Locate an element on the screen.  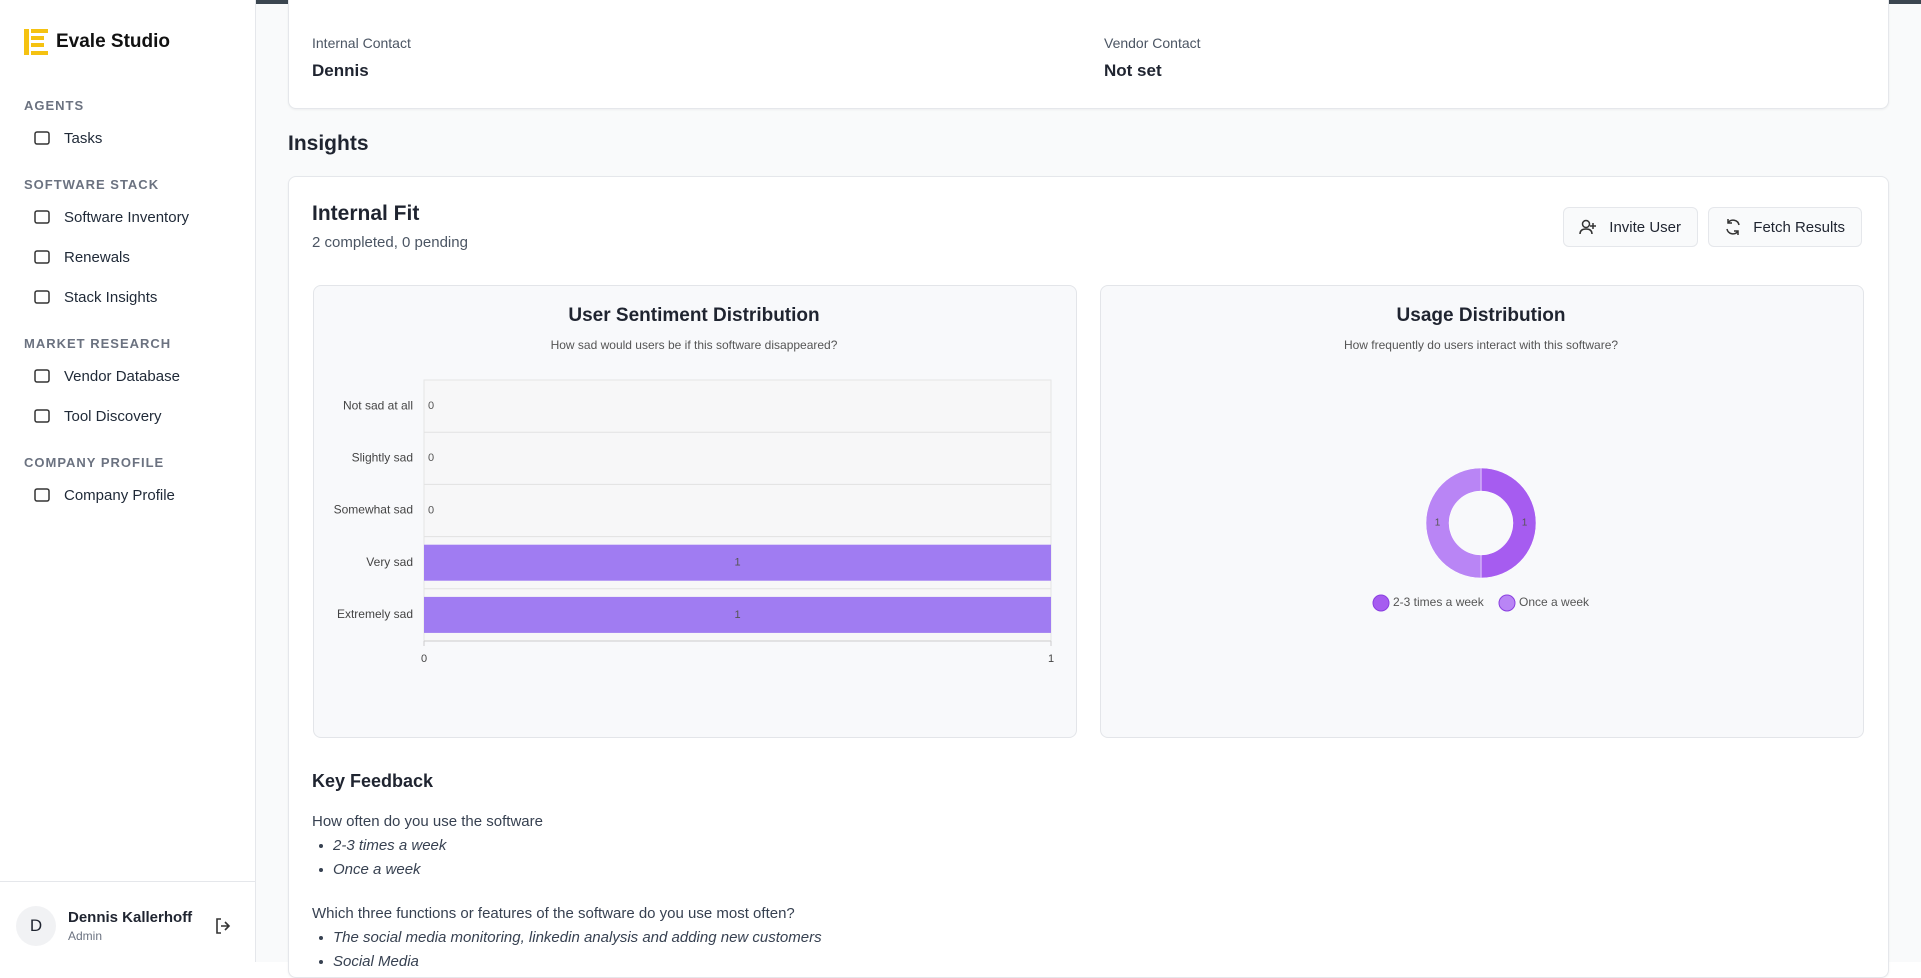
y-tick-label: Not sad at all is located at coordinates (378, 405).